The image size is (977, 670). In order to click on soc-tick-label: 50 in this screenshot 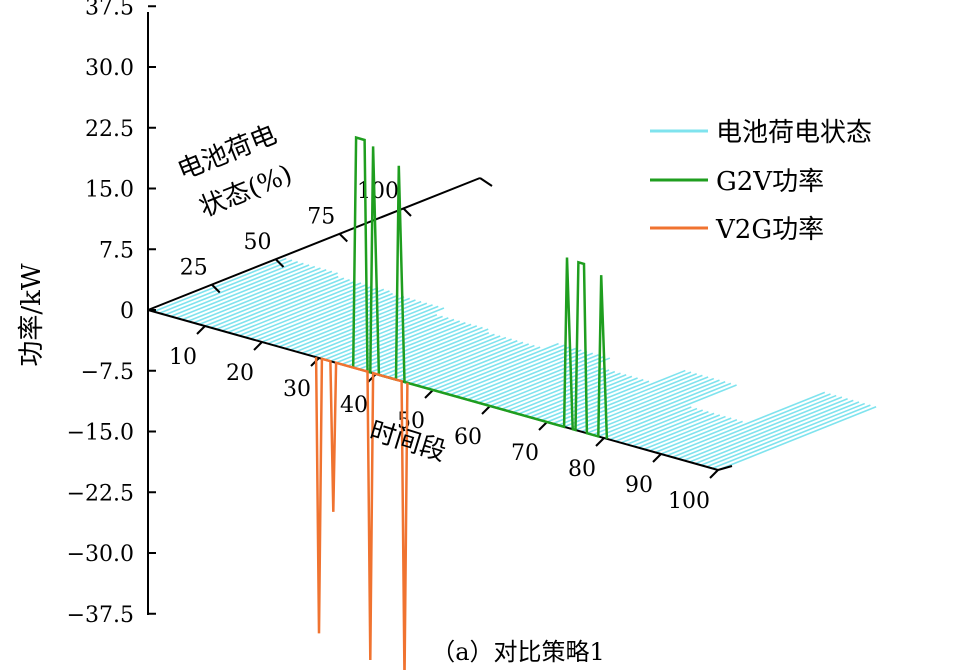, I will do `click(258, 242)`.